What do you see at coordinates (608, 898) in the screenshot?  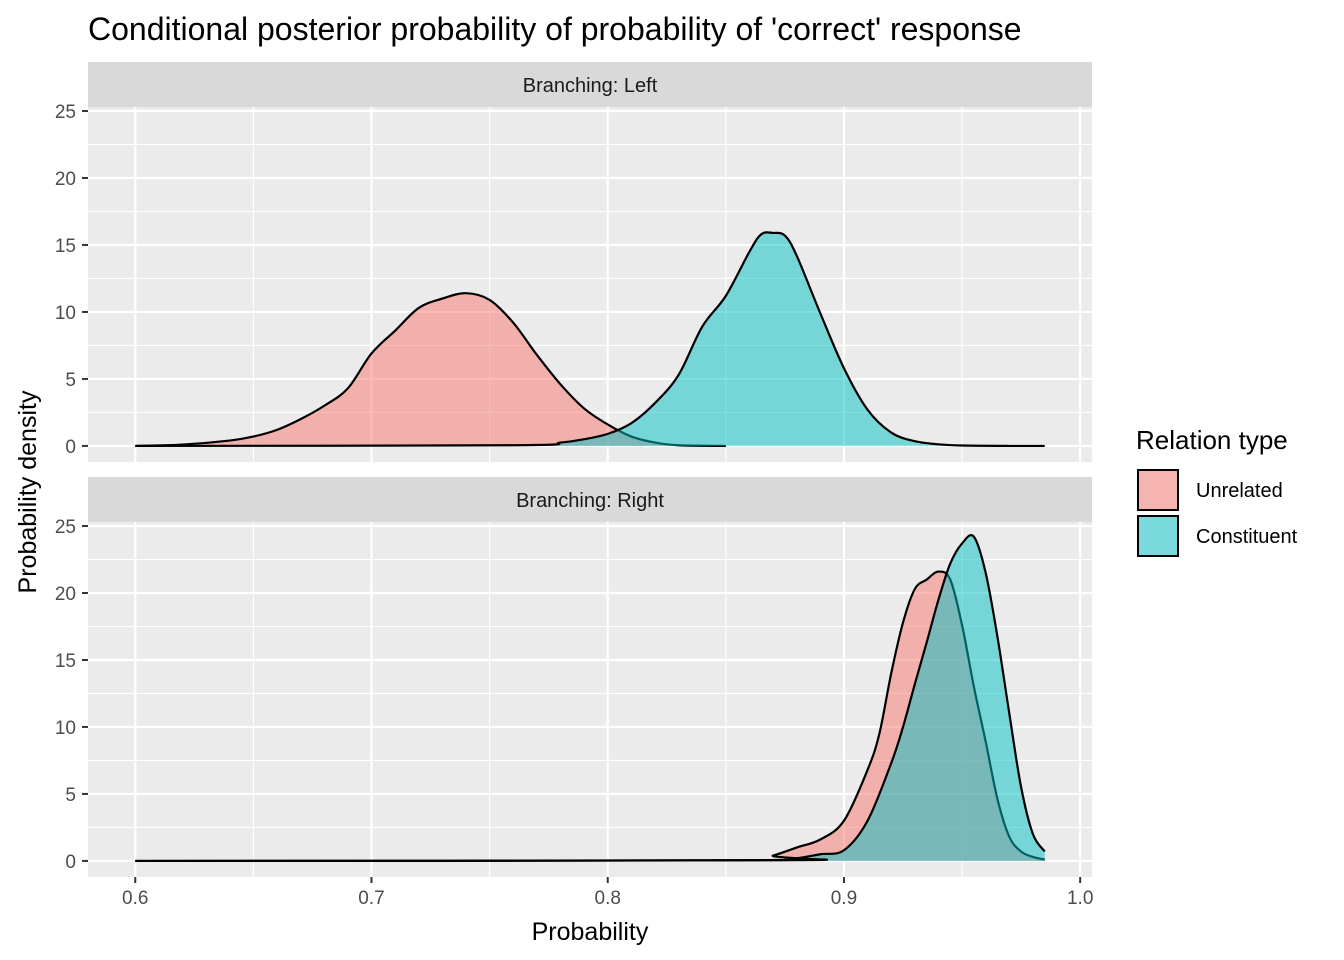 I see `x-tick-label: 0.8` at bounding box center [608, 898].